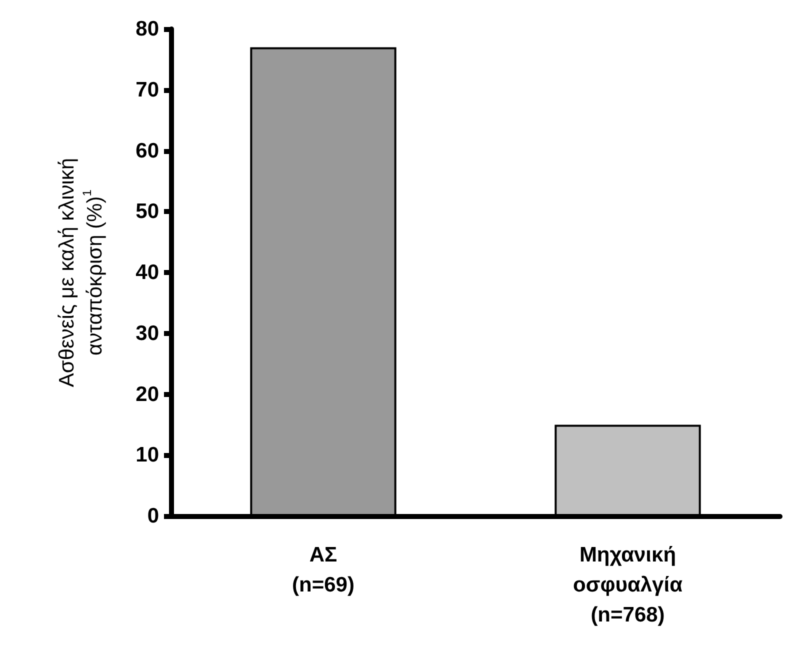  Describe the element at coordinates (147, 272) in the screenshot. I see `y-tick-label: 40` at that location.